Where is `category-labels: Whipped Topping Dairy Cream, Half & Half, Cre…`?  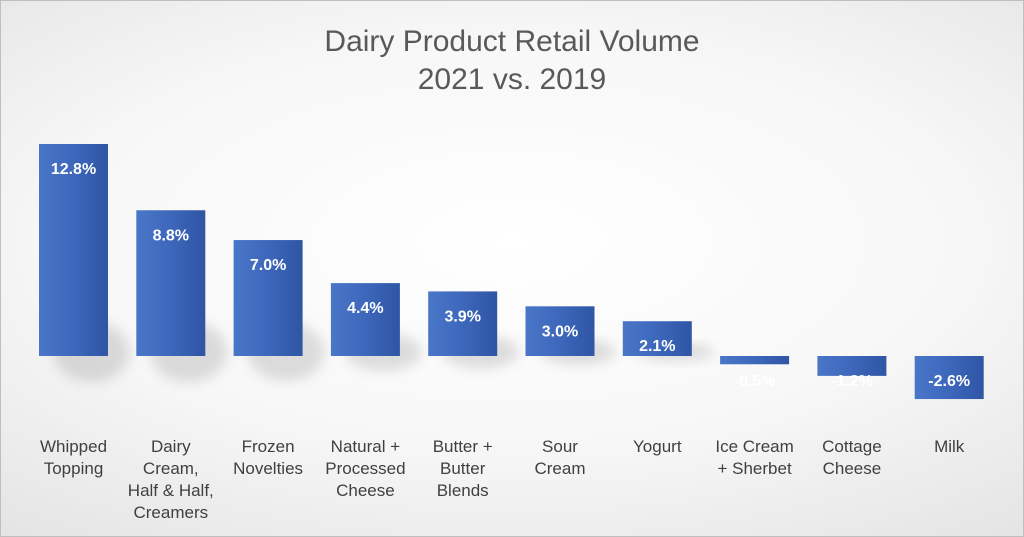
category-labels: Whipped Topping Dairy Cream, Half & Half, Cre… is located at coordinates (502, 479).